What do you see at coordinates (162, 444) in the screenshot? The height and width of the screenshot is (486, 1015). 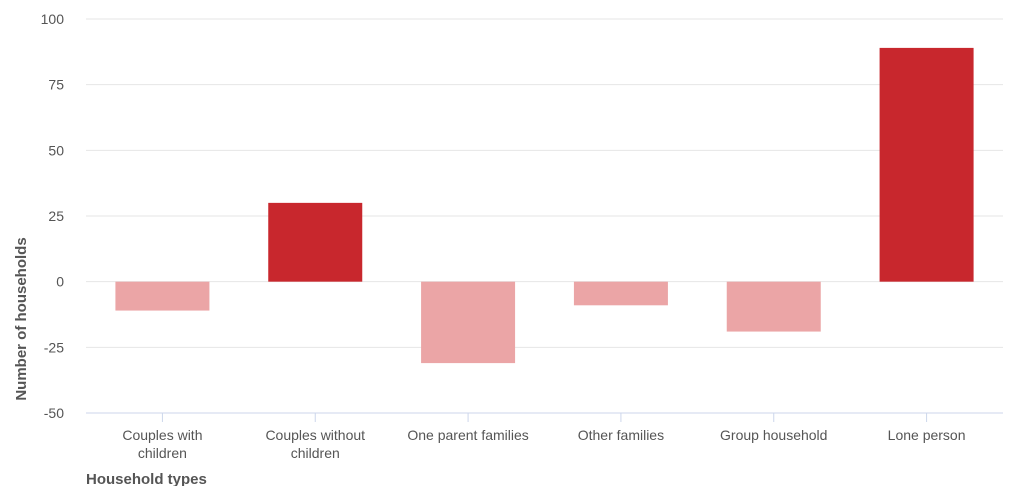 I see `x-tick-label: Couples with children` at bounding box center [162, 444].